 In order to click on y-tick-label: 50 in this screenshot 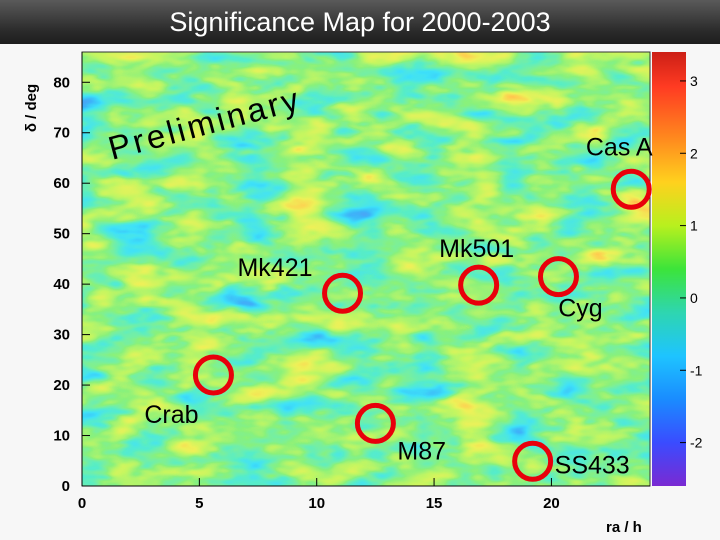, I will do `click(61, 234)`.